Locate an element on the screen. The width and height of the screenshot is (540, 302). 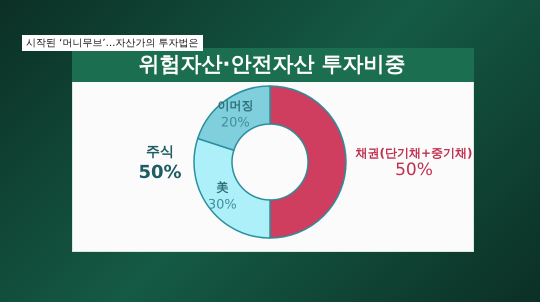
text: 주식 is located at coordinates (160, 152).